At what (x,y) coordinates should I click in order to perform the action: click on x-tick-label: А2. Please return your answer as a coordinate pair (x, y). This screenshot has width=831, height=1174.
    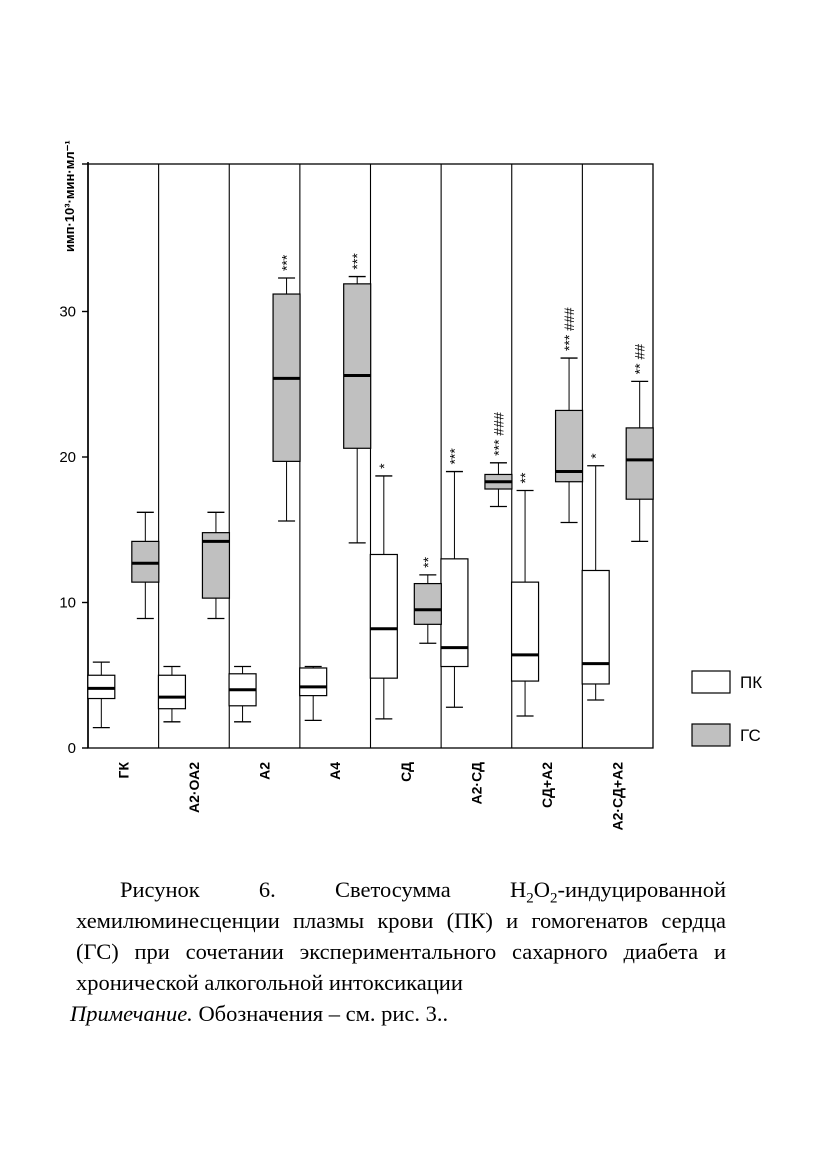
    Looking at the image, I should click on (265, 771).